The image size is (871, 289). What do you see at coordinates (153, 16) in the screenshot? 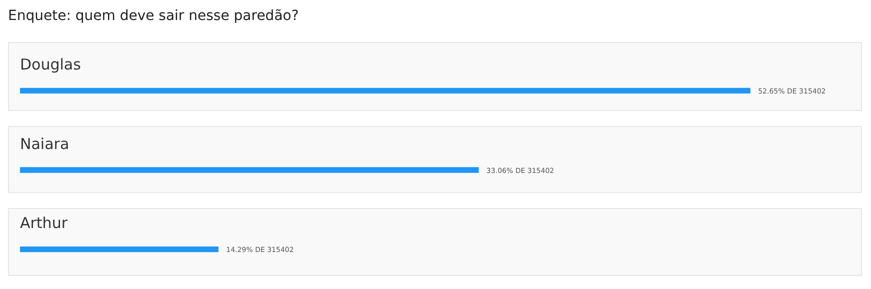
I see `chart-title: Enquete: quem deve sair nesse paredão?` at bounding box center [153, 16].